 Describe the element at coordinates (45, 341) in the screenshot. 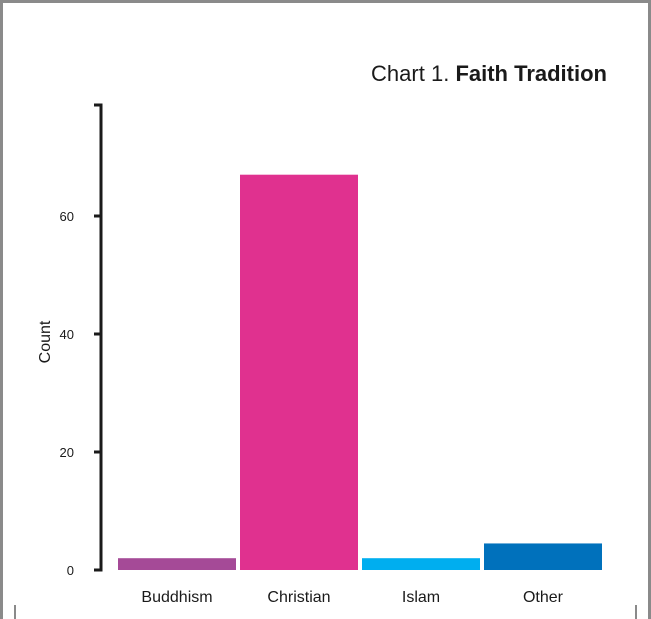

I see `y-axis-label: Count` at that location.